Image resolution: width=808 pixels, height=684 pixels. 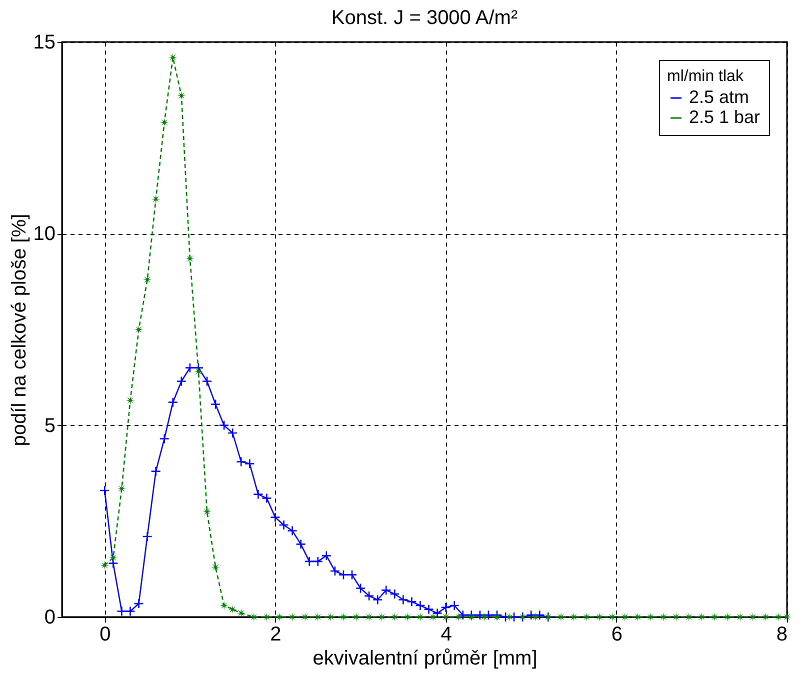 What do you see at coordinates (44, 43) in the screenshot?
I see `y-tick-label: 15` at bounding box center [44, 43].